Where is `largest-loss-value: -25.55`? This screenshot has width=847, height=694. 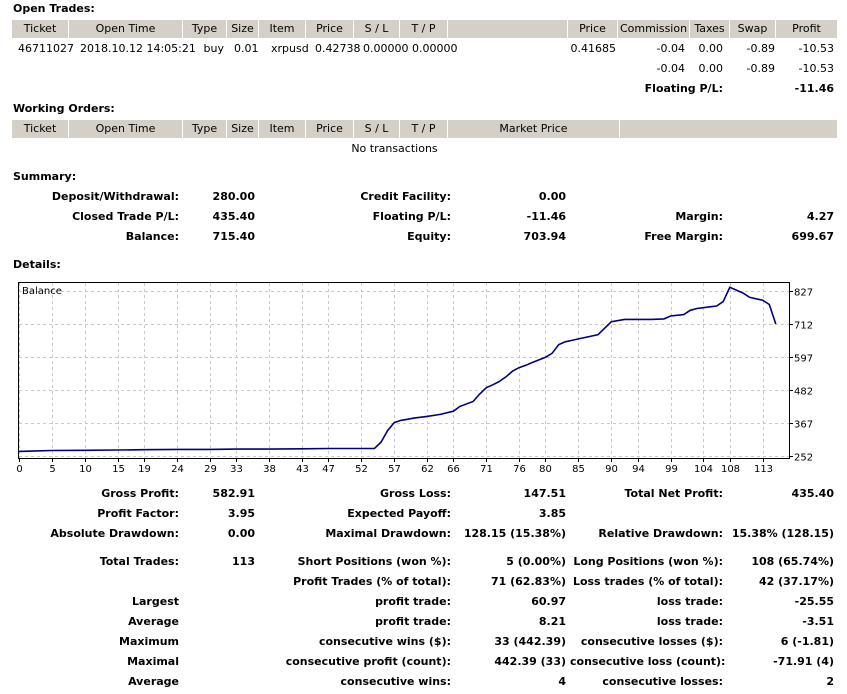 largest-loss-value: -25.55 is located at coordinates (814, 601).